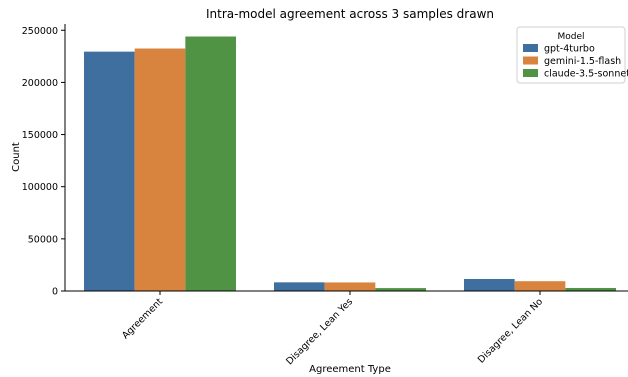 The width and height of the screenshot is (628, 377). I want to click on x-tick-label: Agreement, so click(142, 318).